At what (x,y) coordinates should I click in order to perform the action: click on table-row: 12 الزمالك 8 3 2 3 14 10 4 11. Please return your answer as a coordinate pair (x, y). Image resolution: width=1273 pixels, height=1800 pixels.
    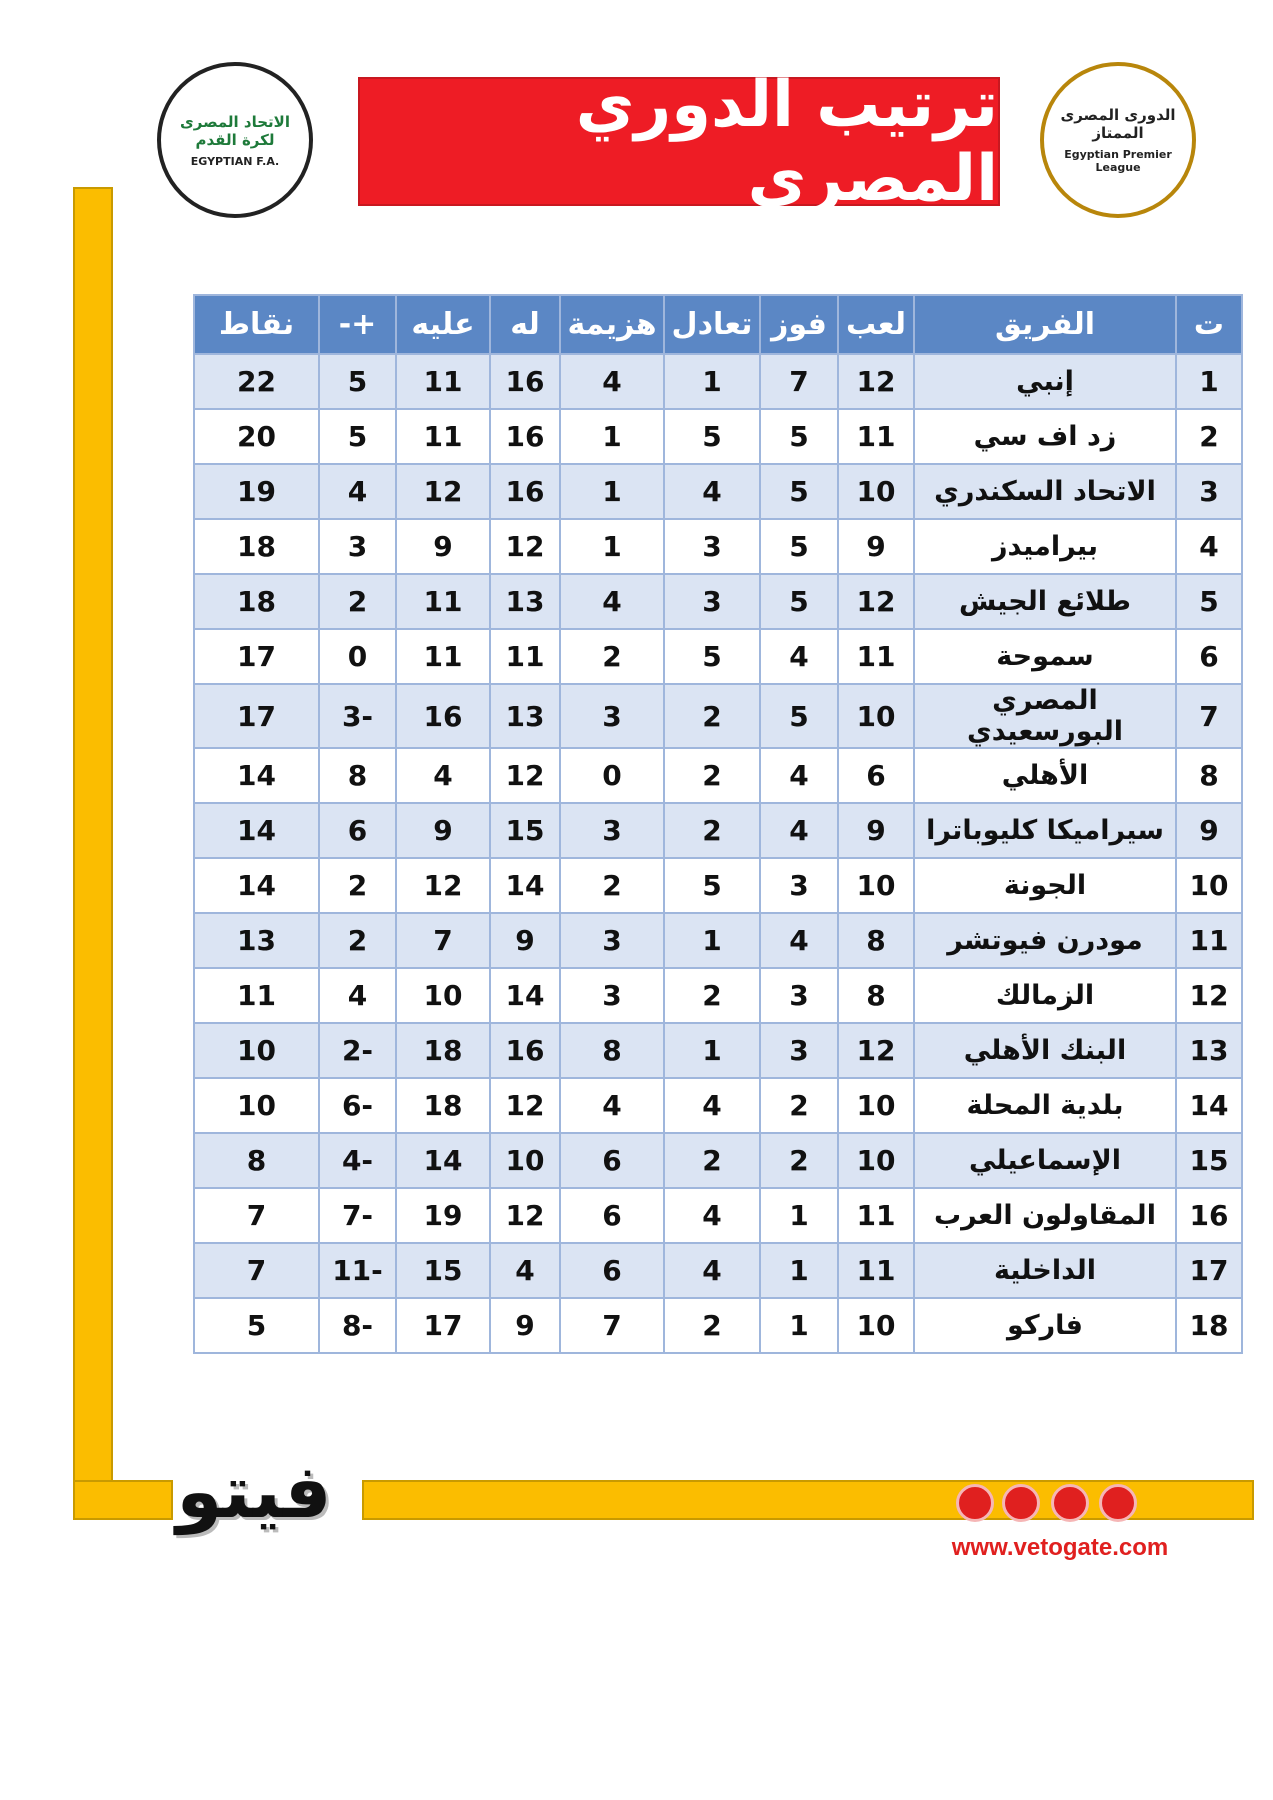
    Looking at the image, I should click on (718, 995).